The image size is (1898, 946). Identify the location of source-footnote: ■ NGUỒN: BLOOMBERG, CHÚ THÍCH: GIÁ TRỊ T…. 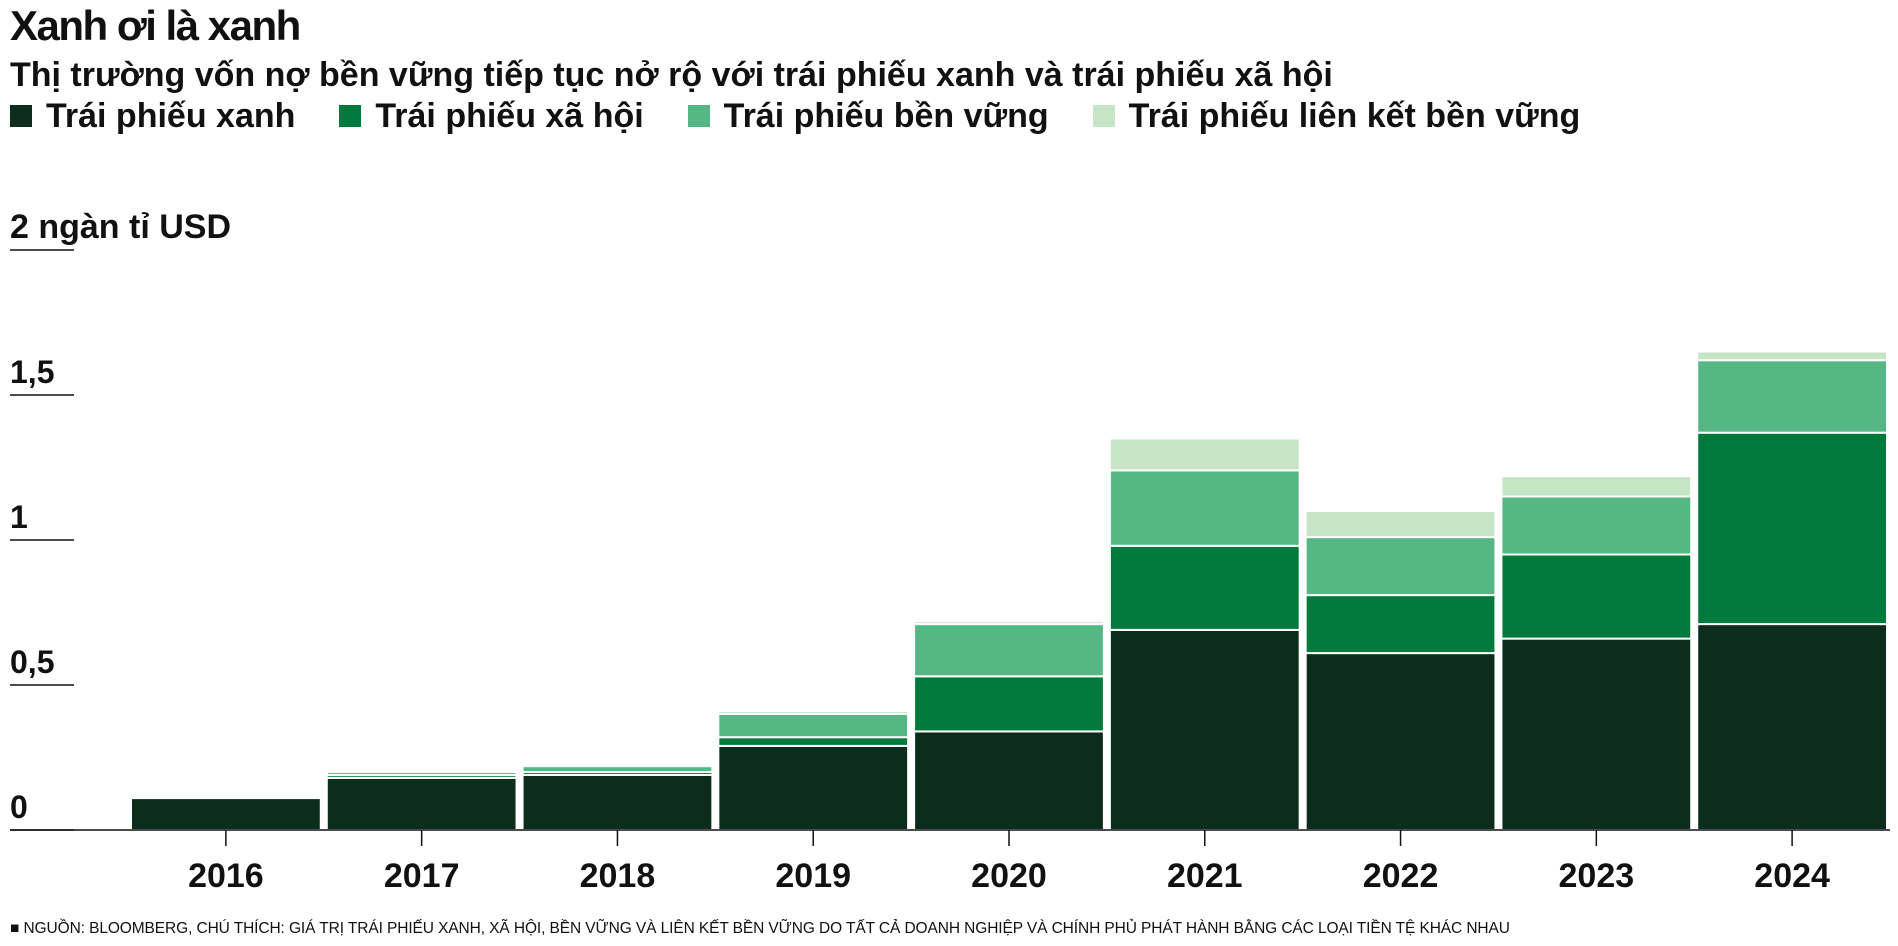
(760, 928).